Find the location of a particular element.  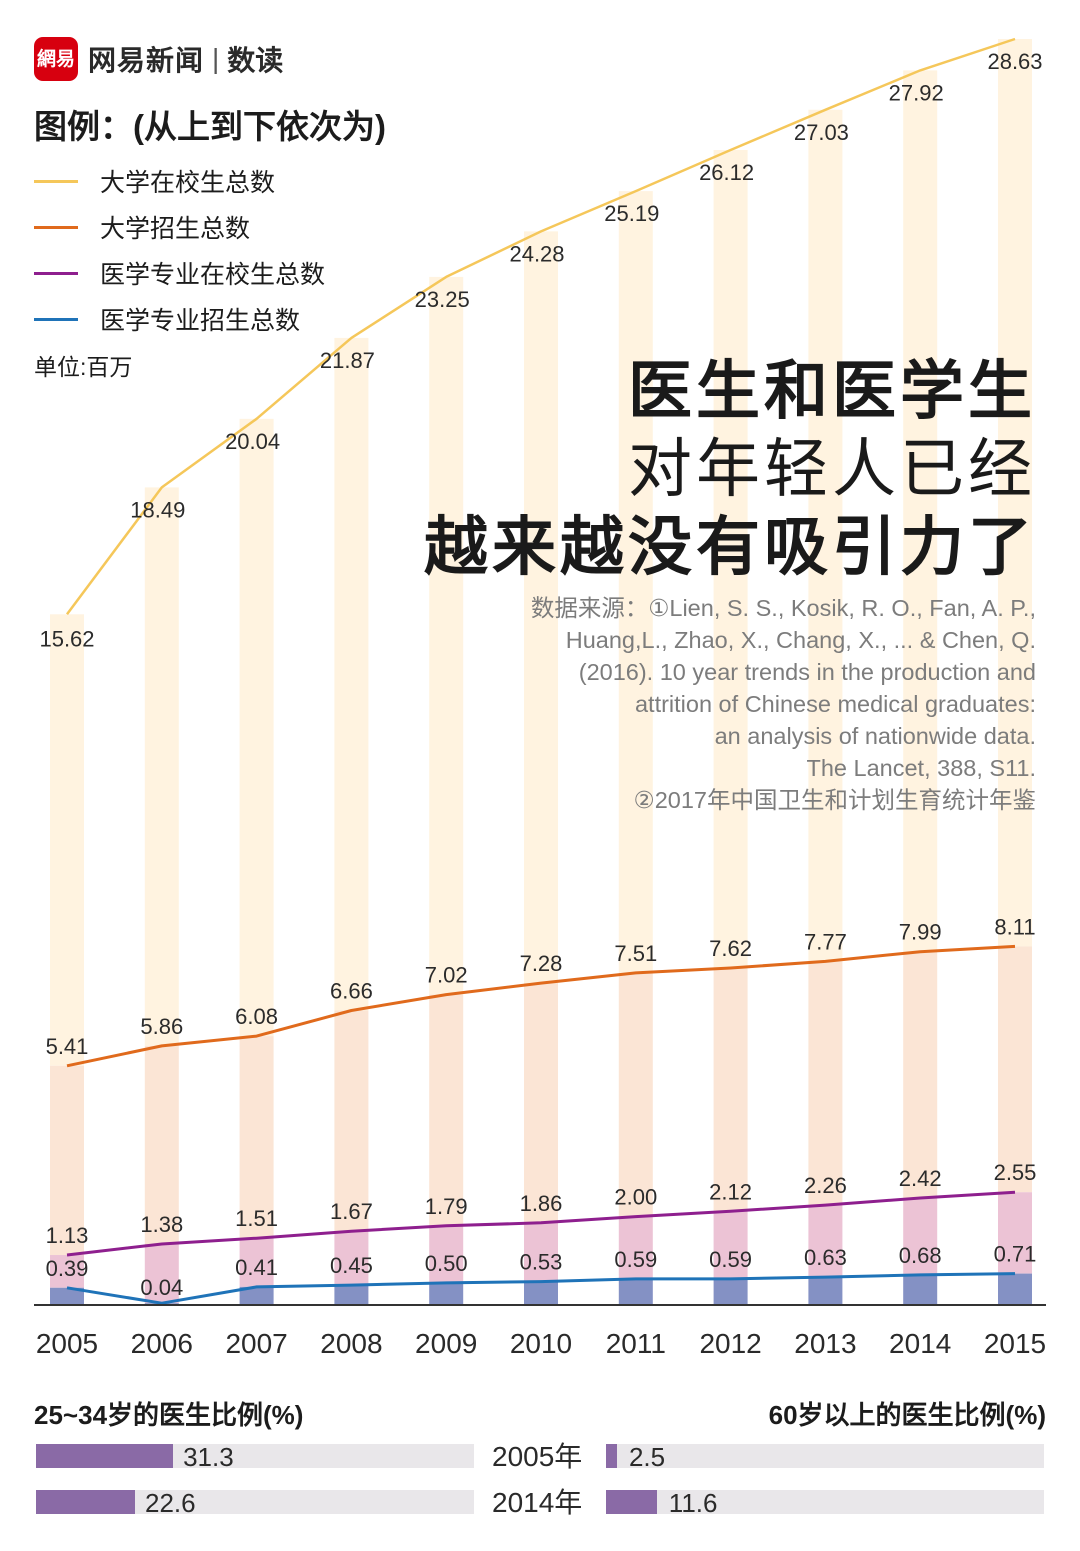

source-line: an analysis of nationwide data. is located at coordinates (875, 736).